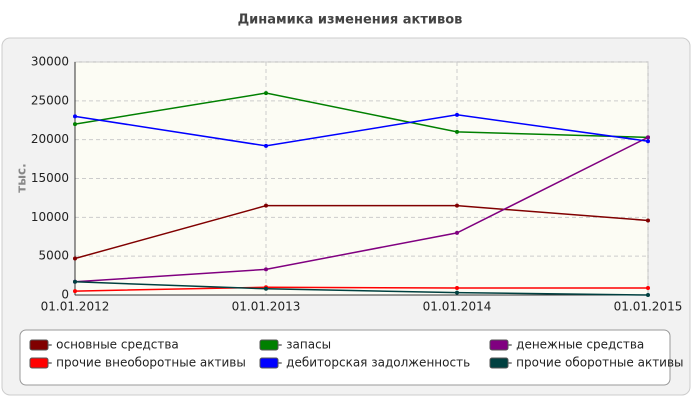 The height and width of the screenshot is (404, 700). I want to click on legend-label: - дебиторская задолженность, so click(374, 363).